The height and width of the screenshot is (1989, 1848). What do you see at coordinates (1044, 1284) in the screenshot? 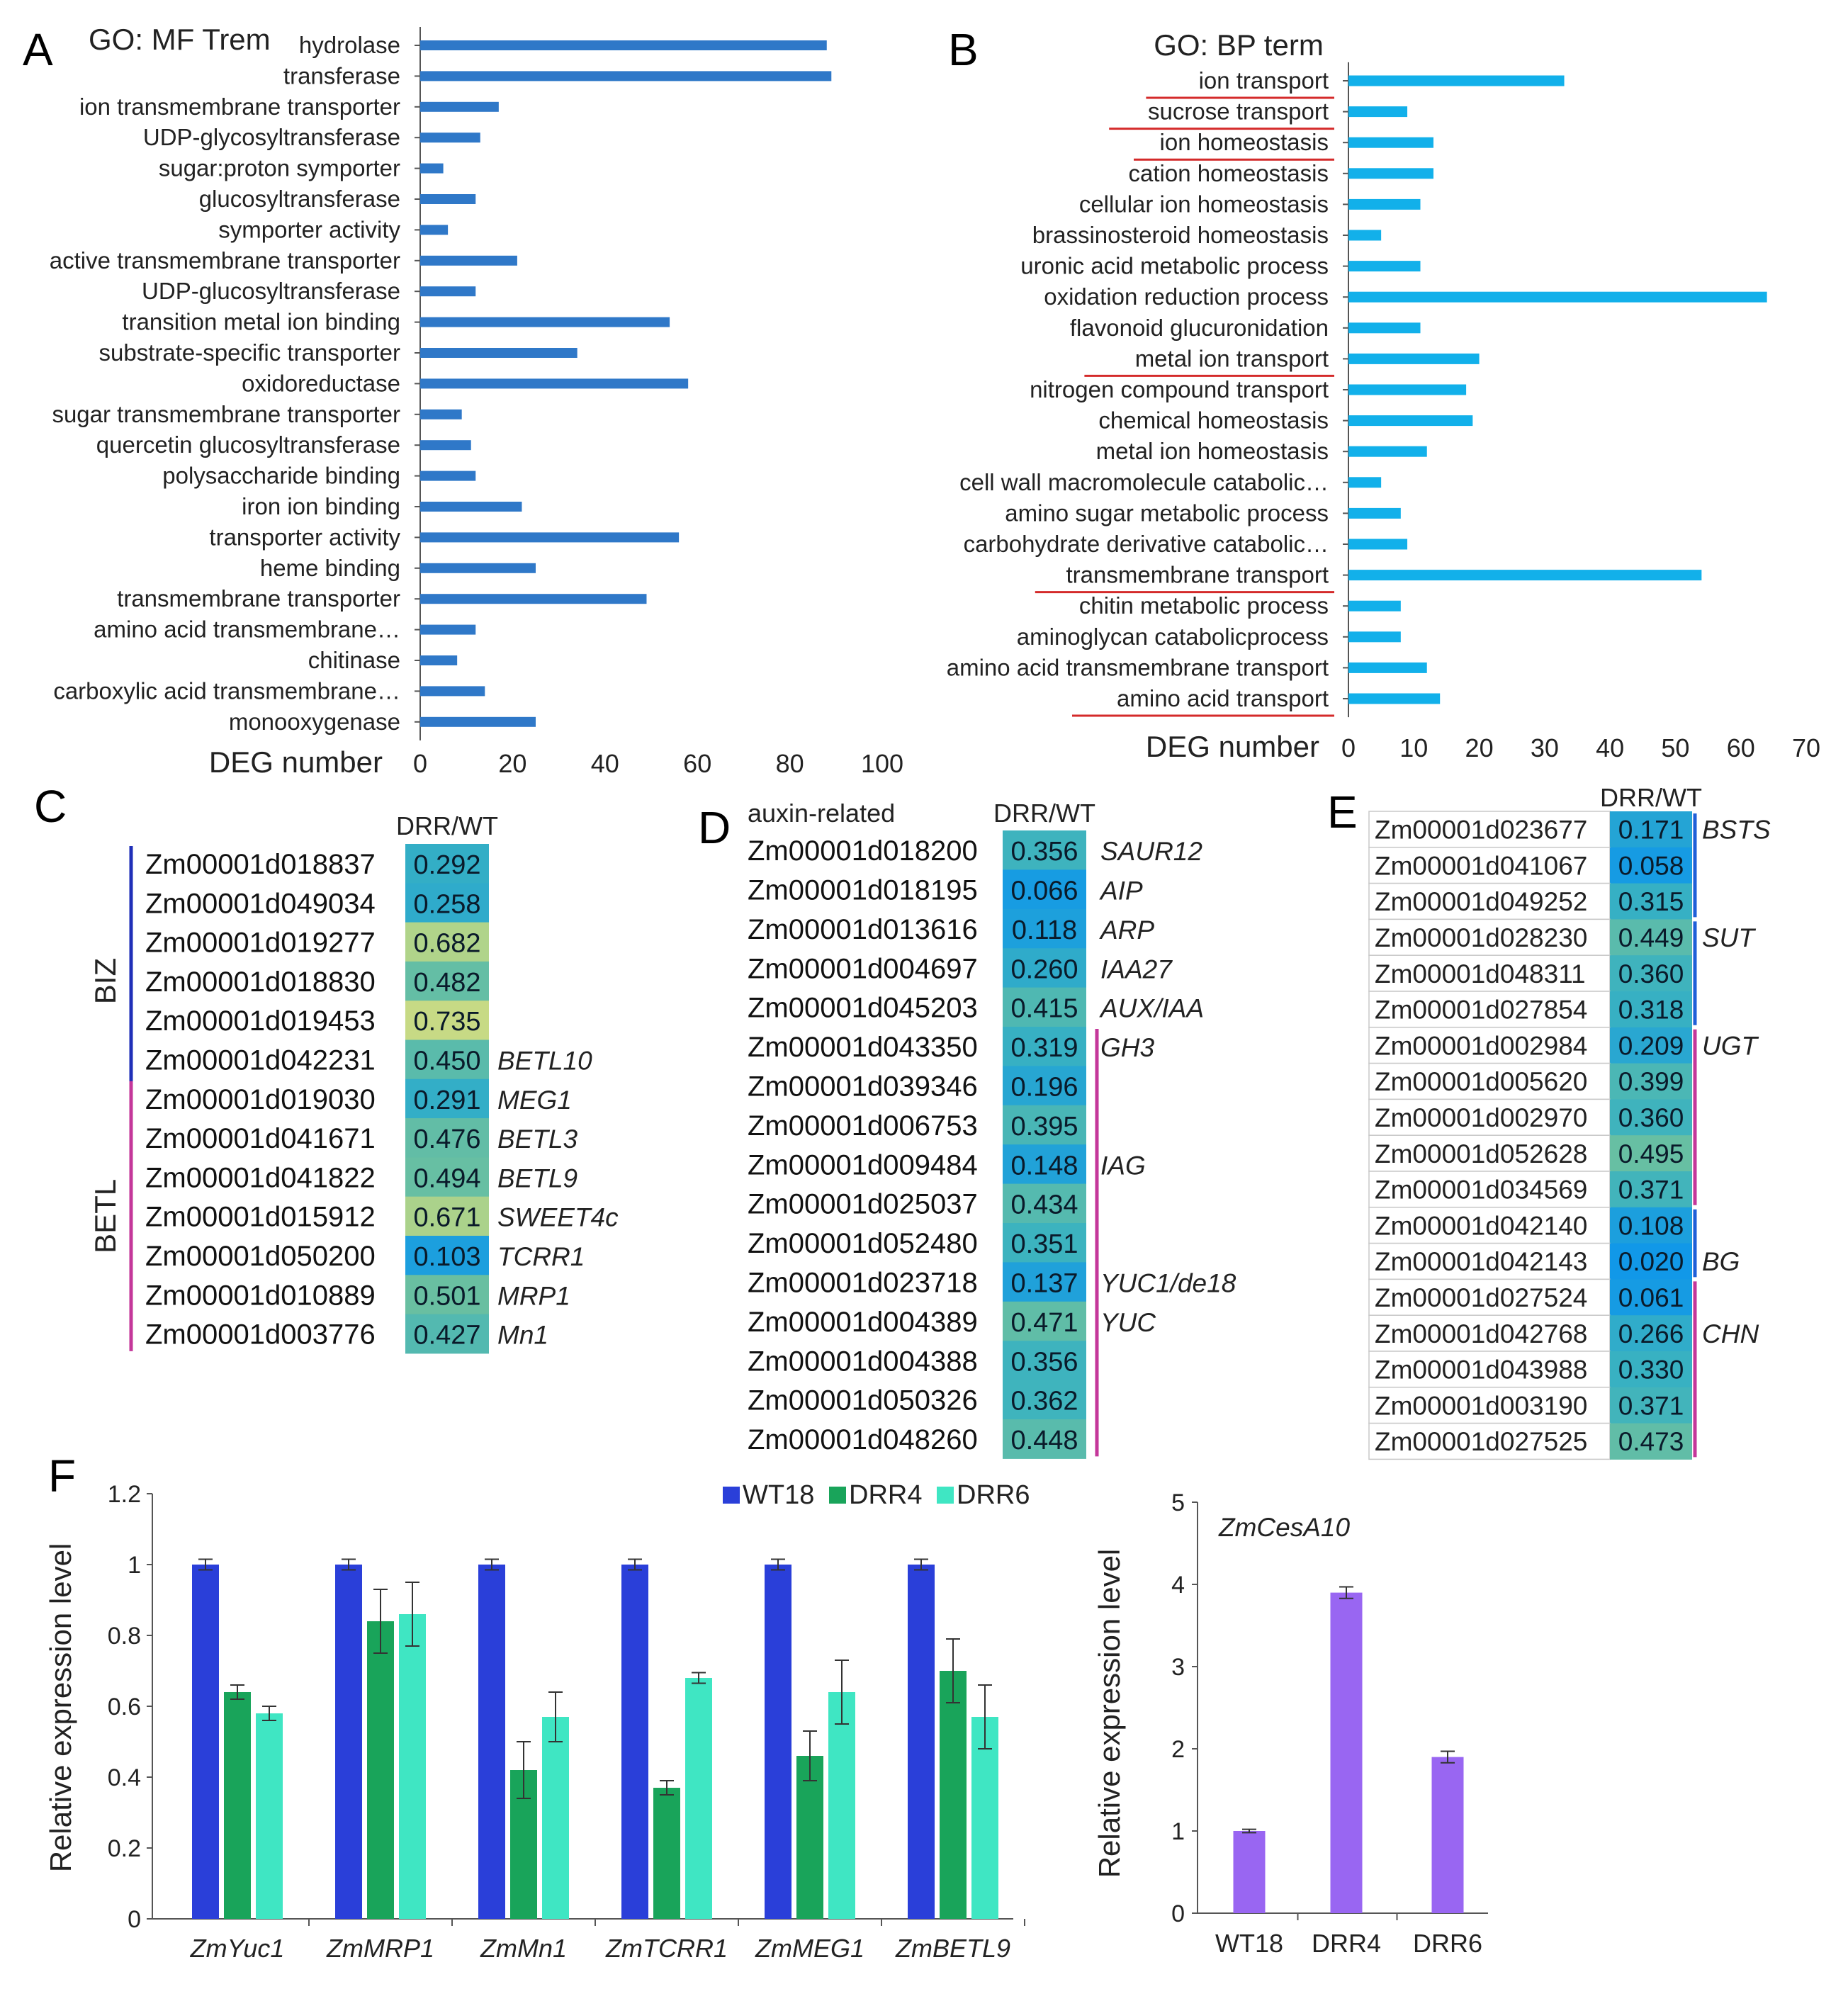
I see `ratio-value: 0.137` at bounding box center [1044, 1284].